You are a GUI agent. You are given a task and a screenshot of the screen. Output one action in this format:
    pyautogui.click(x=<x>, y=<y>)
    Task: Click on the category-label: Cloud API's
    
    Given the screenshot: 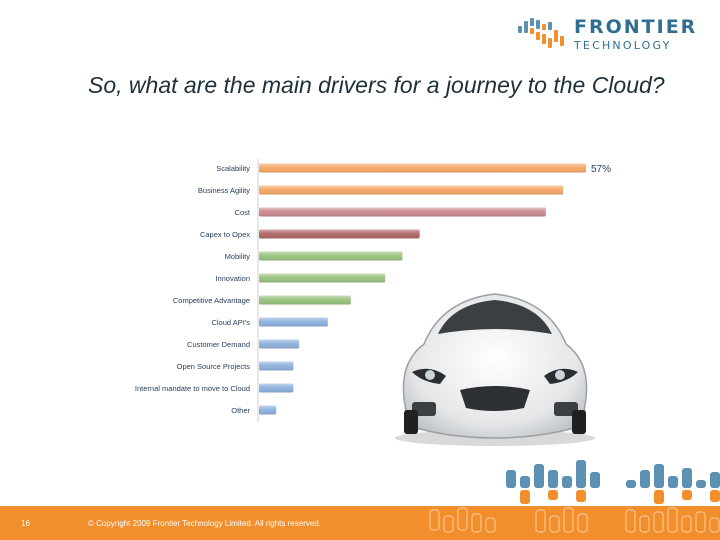 What is the action you would take?
    pyautogui.click(x=230, y=322)
    